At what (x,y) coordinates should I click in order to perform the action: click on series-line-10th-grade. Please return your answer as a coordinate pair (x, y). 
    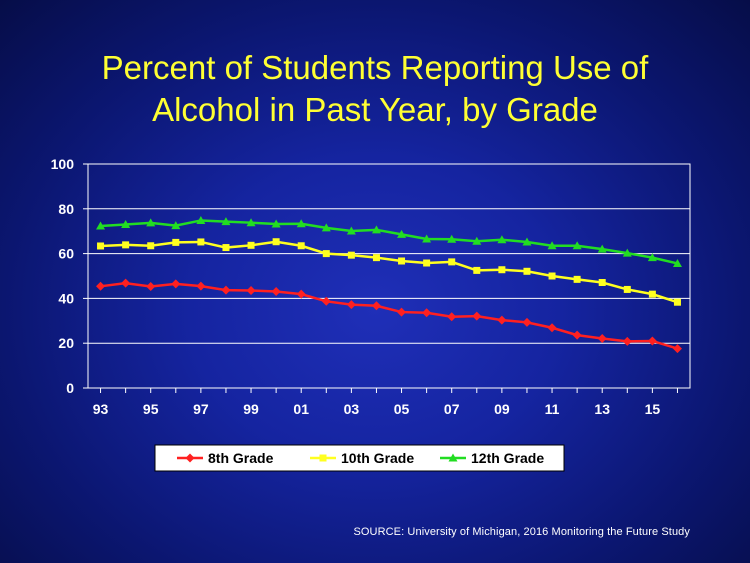
    Looking at the image, I should click on (389, 272).